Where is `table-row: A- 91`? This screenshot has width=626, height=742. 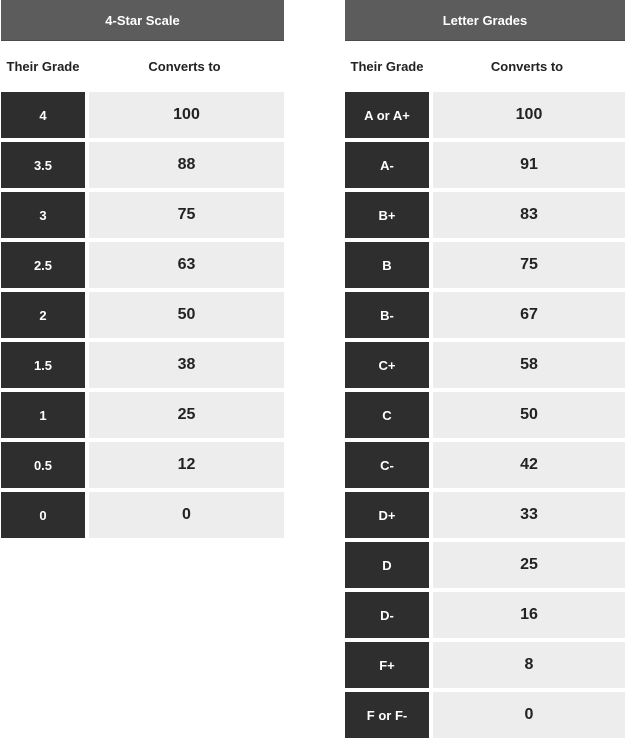 table-row: A- 91 is located at coordinates (485, 165).